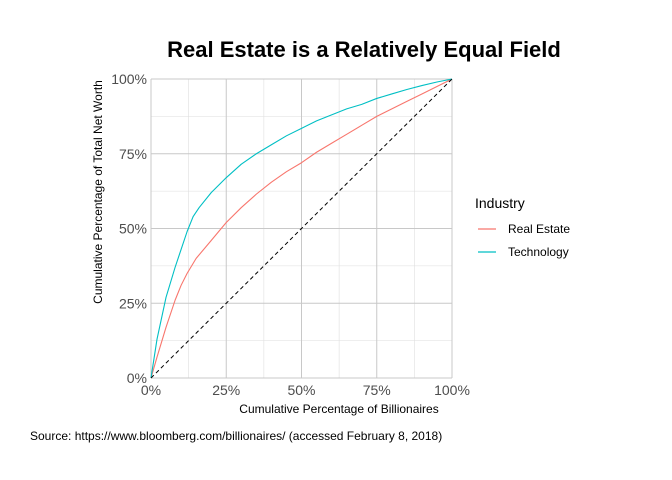  I want to click on y-tick-label: 25%, so click(133, 303).